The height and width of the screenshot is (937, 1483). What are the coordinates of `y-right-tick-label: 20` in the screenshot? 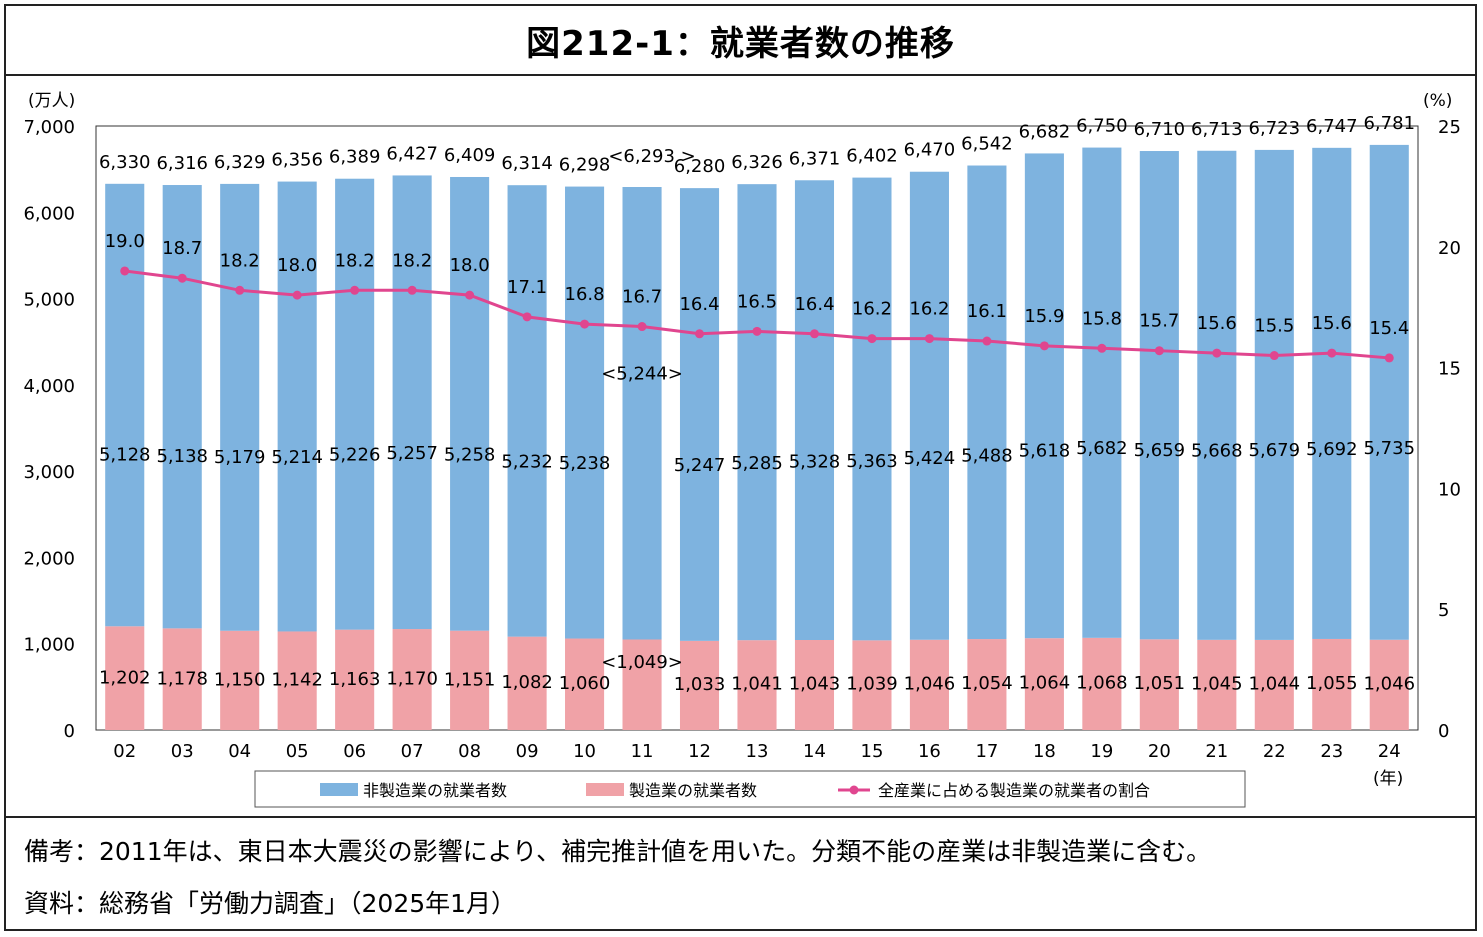 It's located at (1449, 248).